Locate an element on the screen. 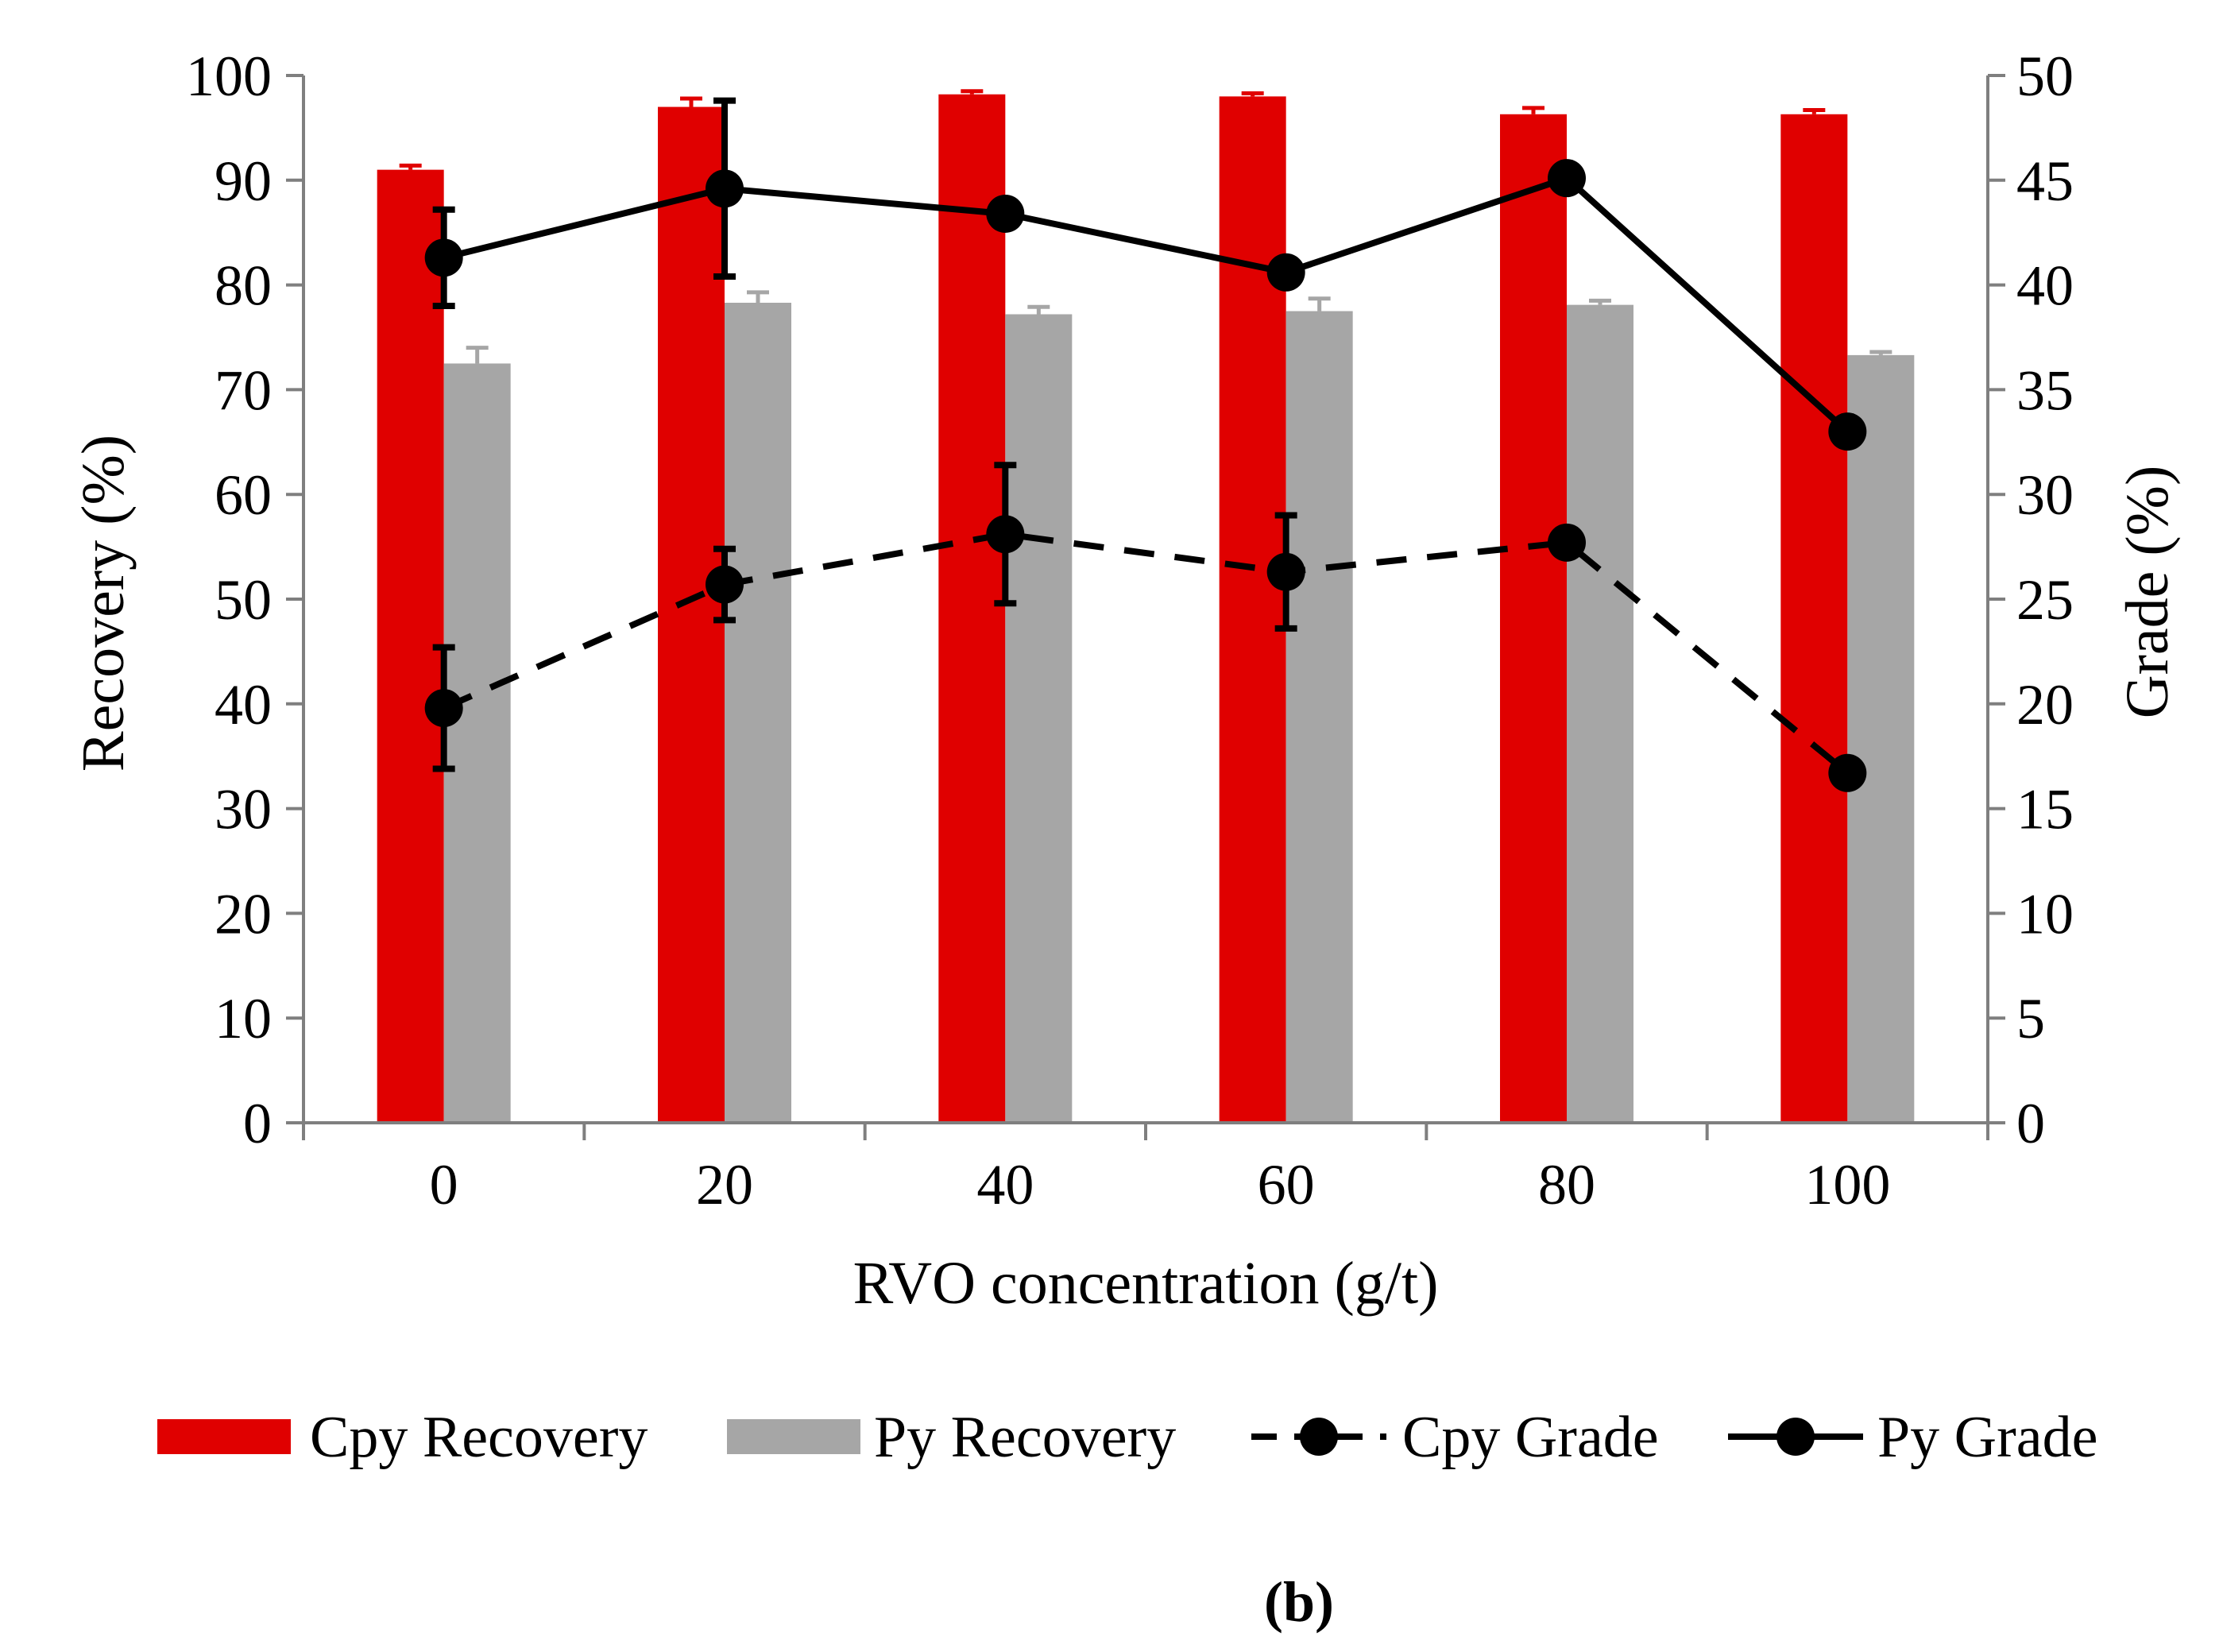  y-tick-label: 0 is located at coordinates (257, 1123).